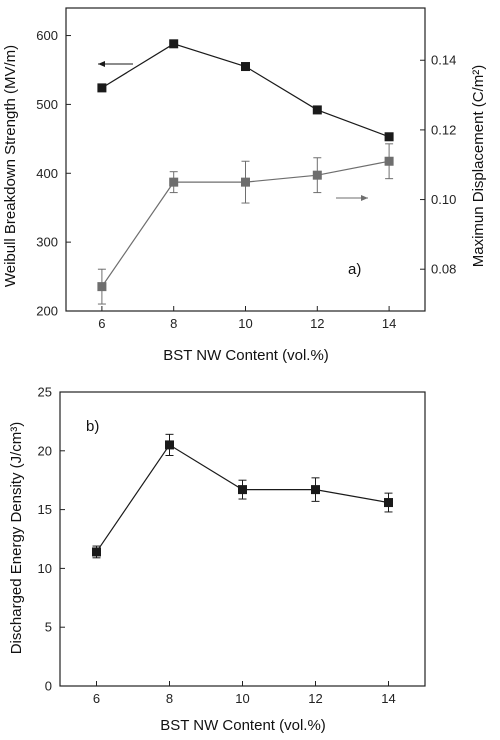 The image size is (500, 740). Describe the element at coordinates (47, 173) in the screenshot. I see `left-y-tick-label: 400` at that location.